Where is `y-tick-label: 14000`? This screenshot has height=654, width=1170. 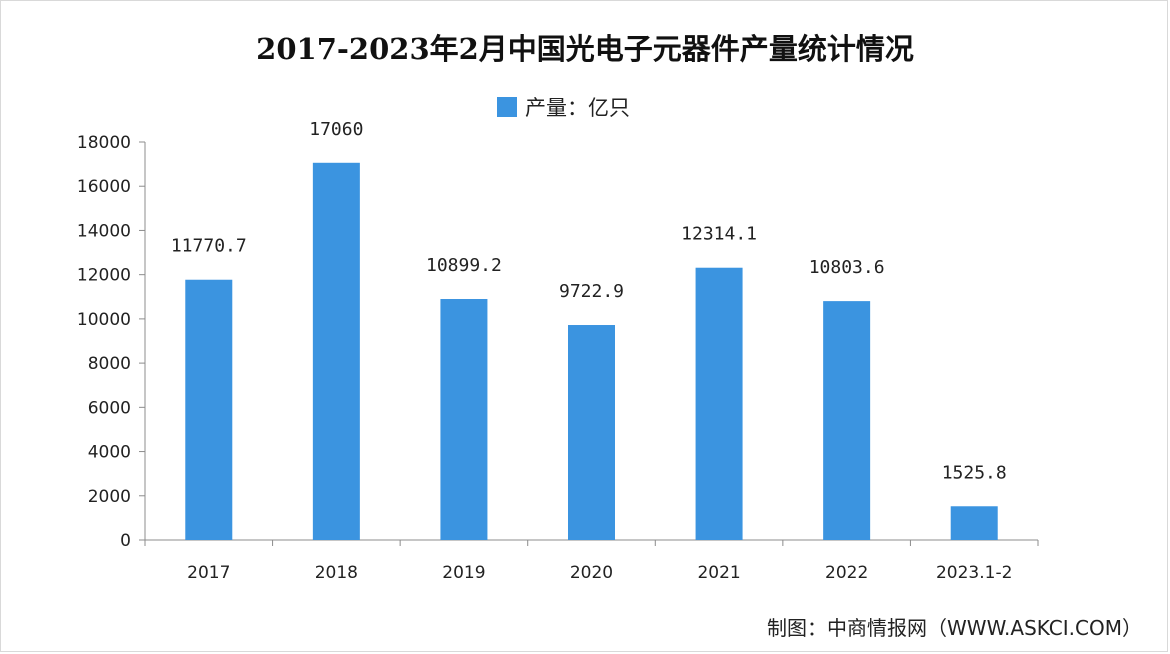
y-tick-label: 14000 is located at coordinates (104, 231).